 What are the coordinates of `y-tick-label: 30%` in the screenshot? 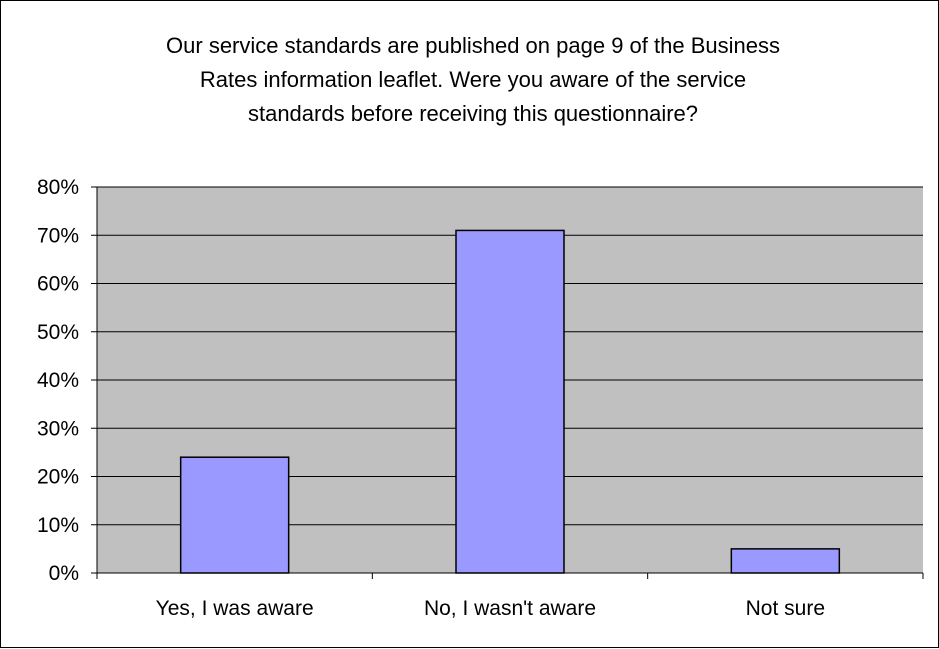 It's located at (58, 428).